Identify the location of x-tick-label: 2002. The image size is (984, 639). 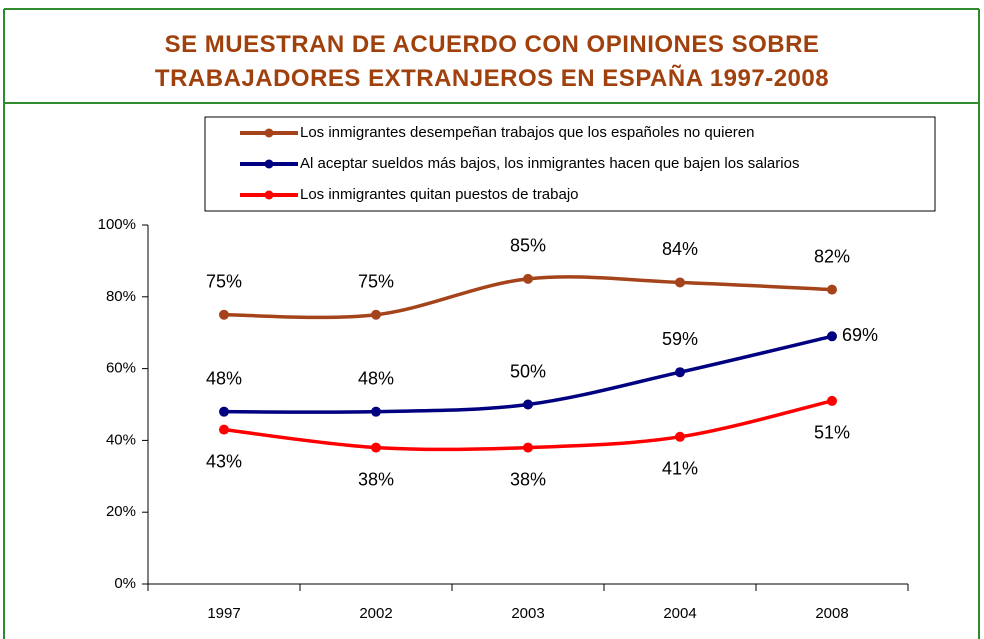
(375, 613).